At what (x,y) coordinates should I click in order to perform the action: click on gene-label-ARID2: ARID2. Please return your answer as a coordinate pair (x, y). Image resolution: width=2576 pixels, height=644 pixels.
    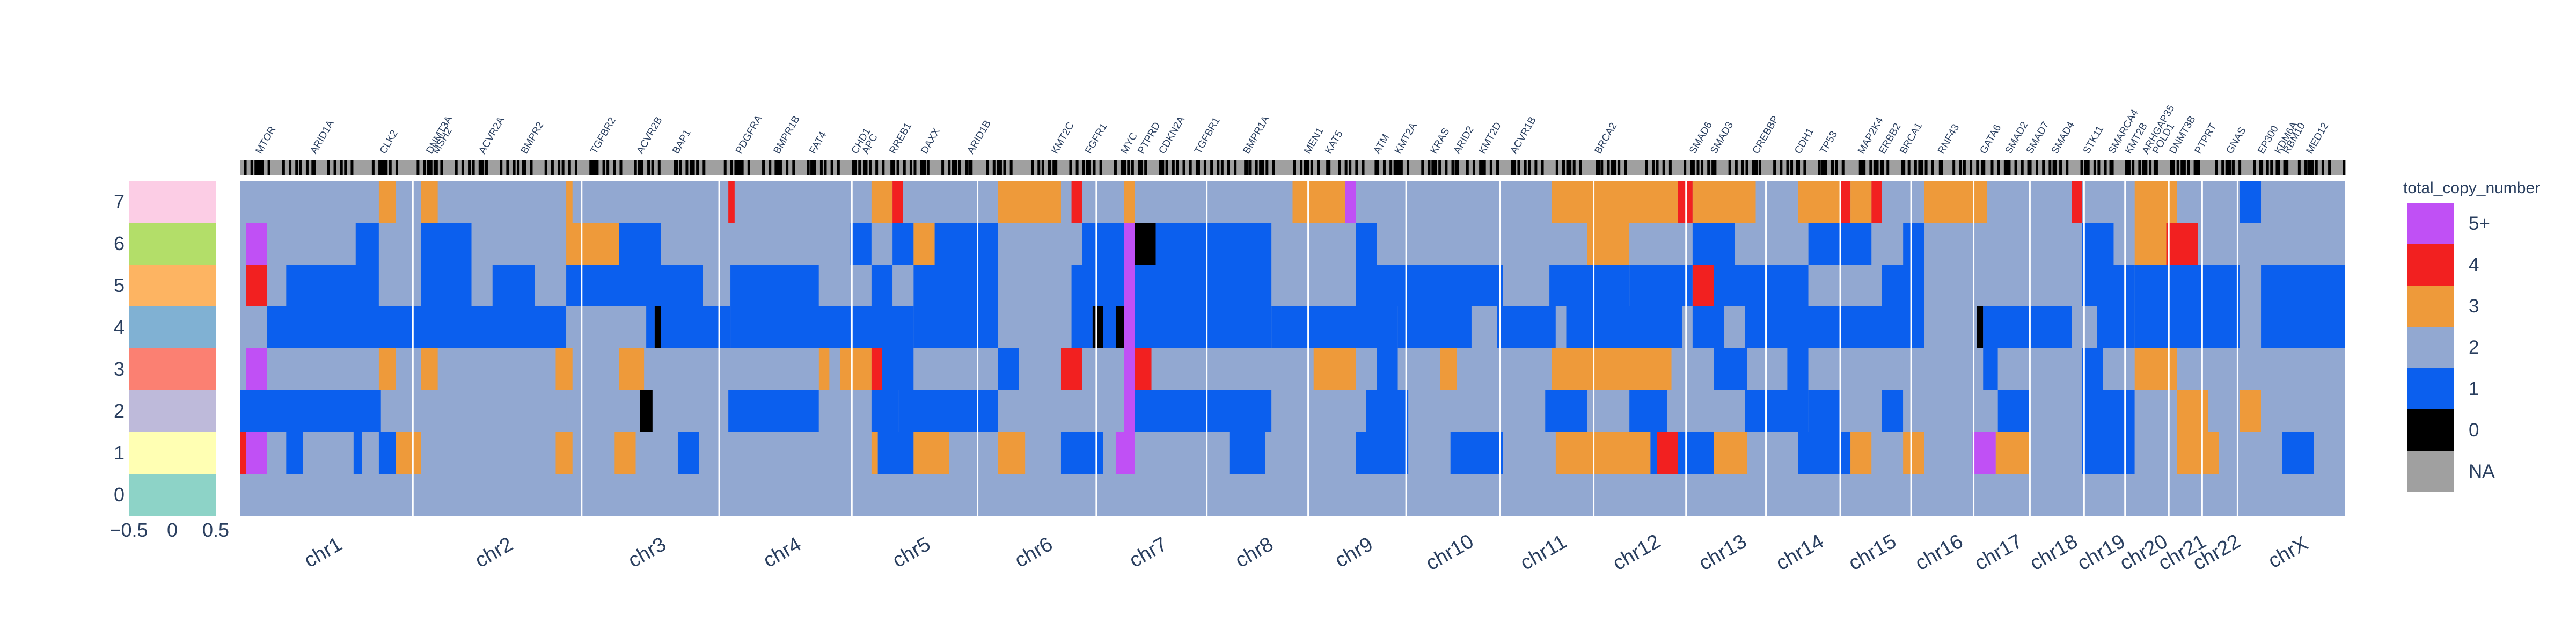
    Looking at the image, I should click on (1464, 140).